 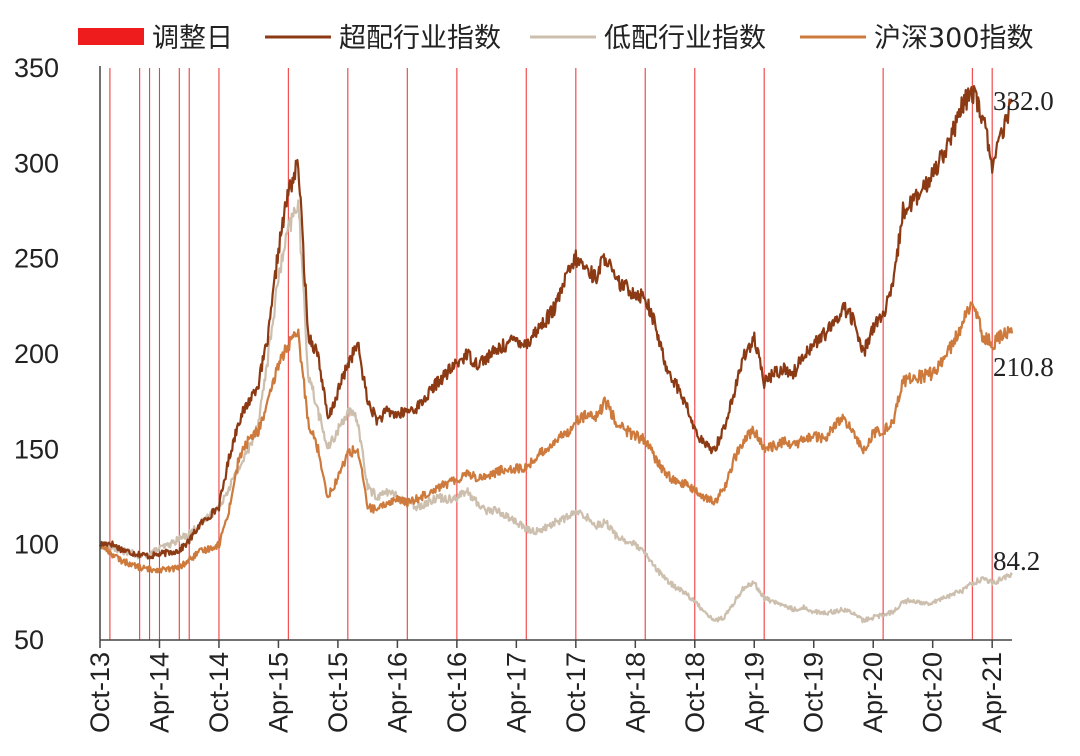 What do you see at coordinates (420, 38) in the screenshot?
I see `legend-label: 超配行业指数` at bounding box center [420, 38].